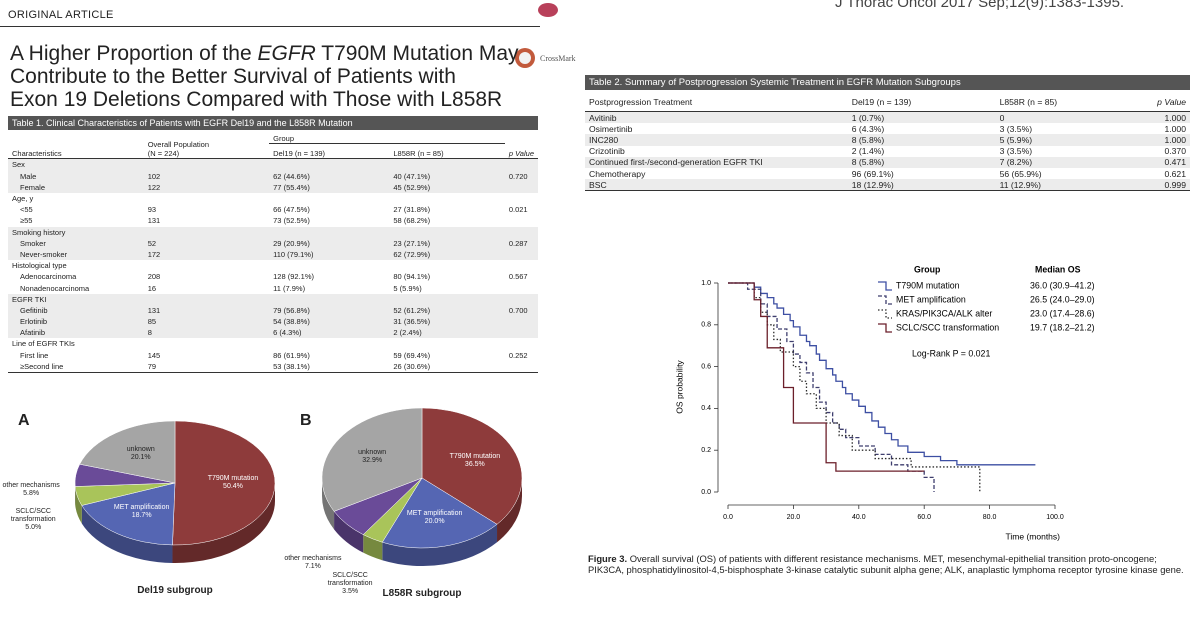 The image size is (1200, 630). I want to click on cell: 0.999, so click(1164, 185).